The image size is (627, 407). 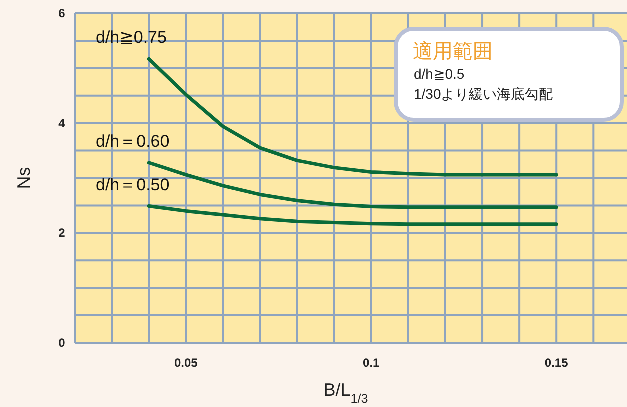 What do you see at coordinates (371, 363) in the screenshot?
I see `x-tick-label: 0.1` at bounding box center [371, 363].